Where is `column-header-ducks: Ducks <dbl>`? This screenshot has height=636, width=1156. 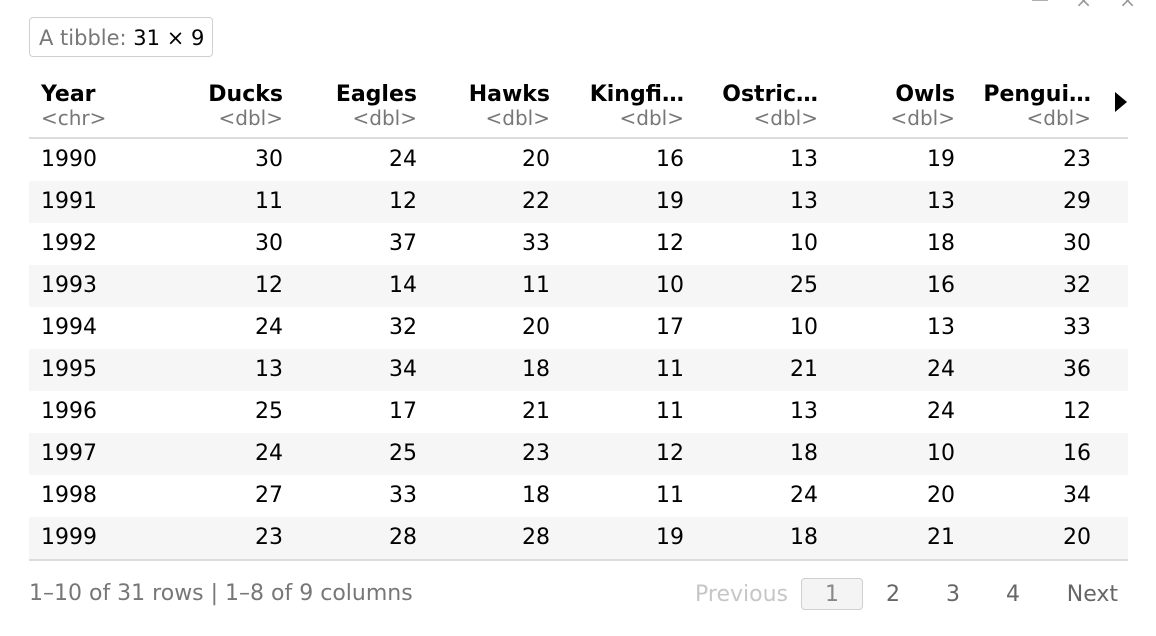 column-header-ducks: Ducks <dbl> is located at coordinates (223, 105).